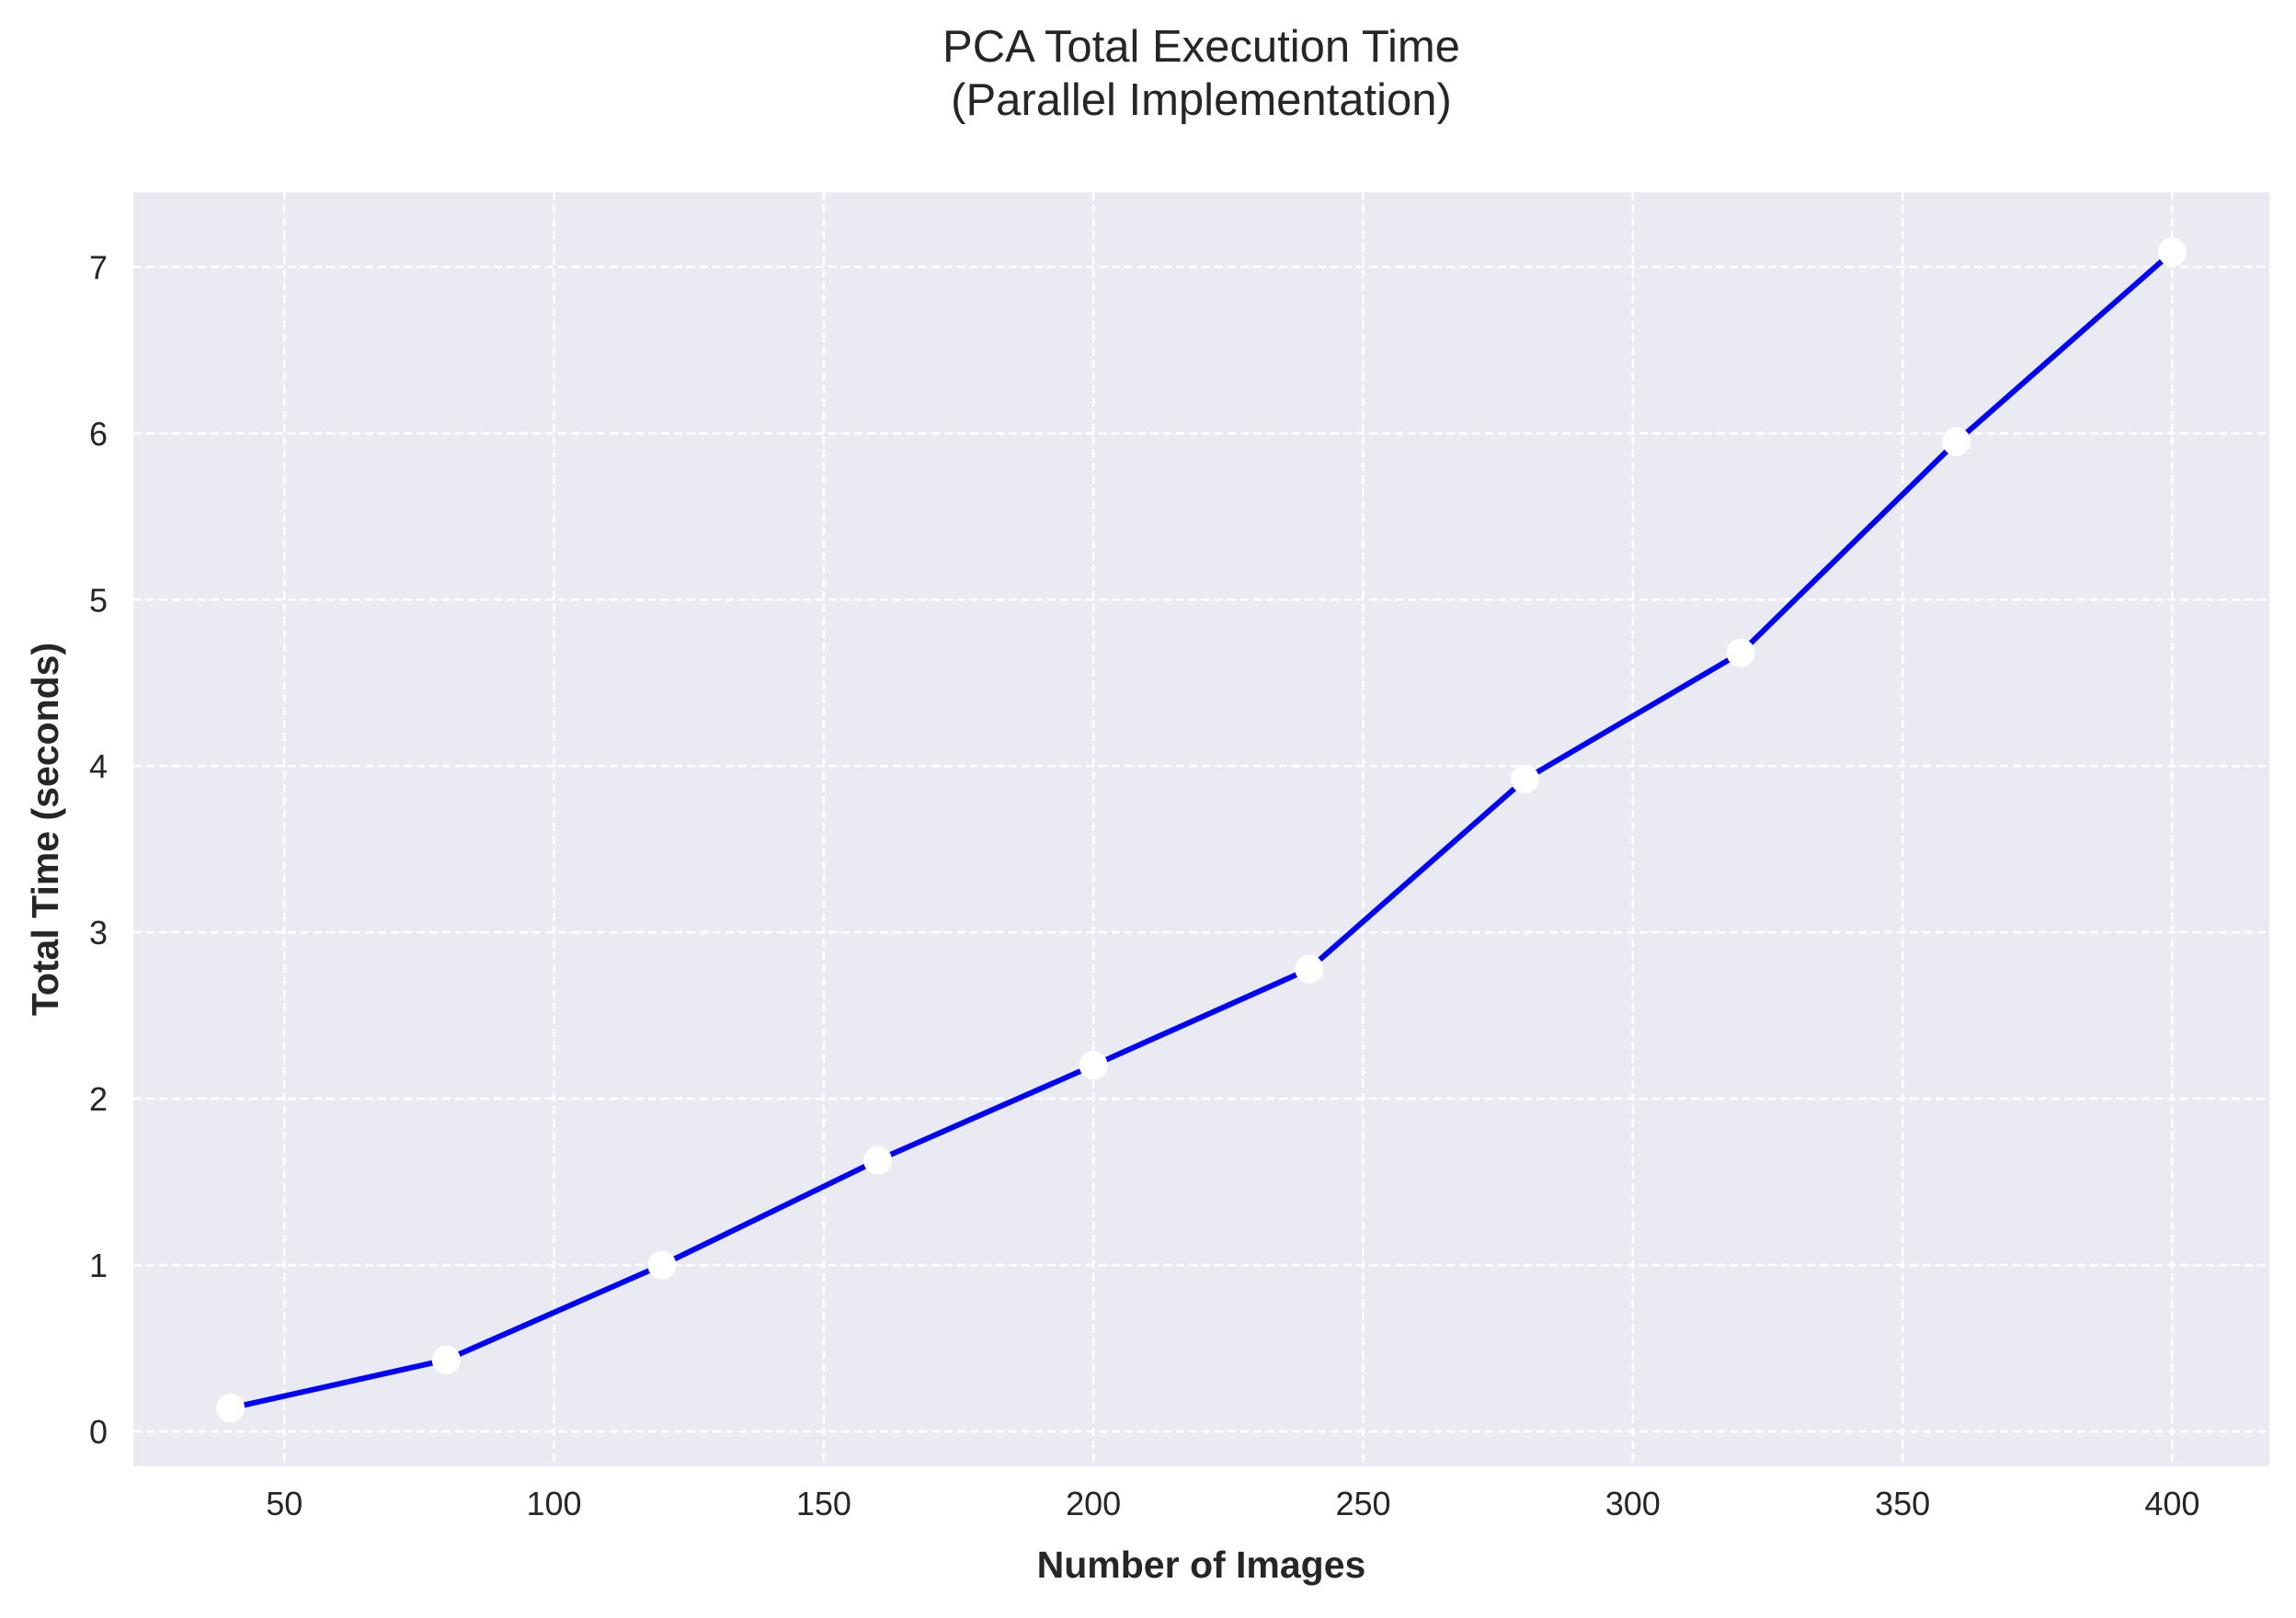 This screenshot has height=1618, width=2296. I want to click on x-tick-label: 350, so click(1902, 1504).